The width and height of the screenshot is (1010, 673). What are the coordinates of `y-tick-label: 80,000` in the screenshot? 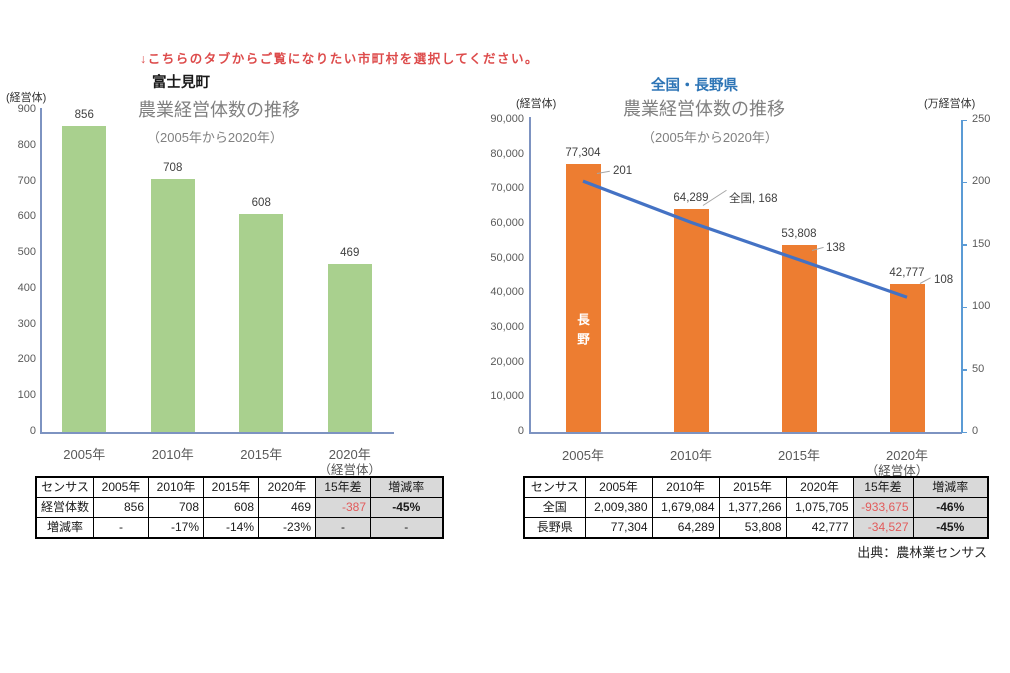 It's located at (507, 153).